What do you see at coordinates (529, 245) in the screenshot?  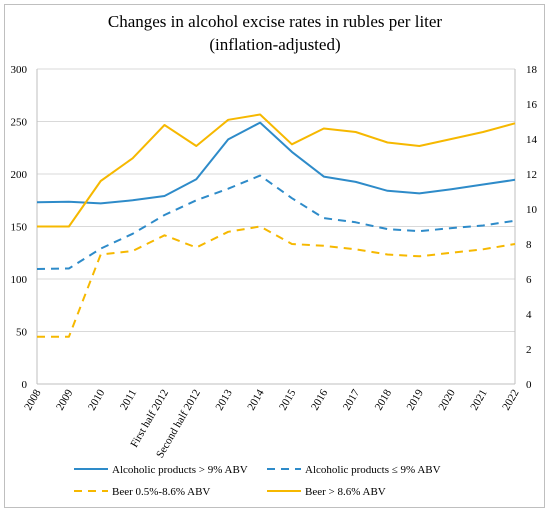 I see `right-axis-tick-label: 8` at bounding box center [529, 245].